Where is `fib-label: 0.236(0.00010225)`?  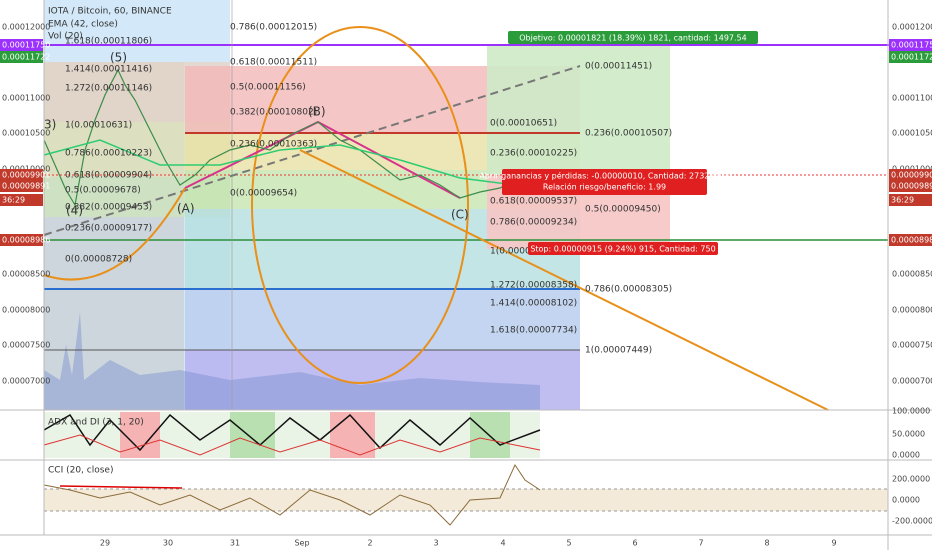
fib-label: 0.236(0.00010225) is located at coordinates (533, 154).